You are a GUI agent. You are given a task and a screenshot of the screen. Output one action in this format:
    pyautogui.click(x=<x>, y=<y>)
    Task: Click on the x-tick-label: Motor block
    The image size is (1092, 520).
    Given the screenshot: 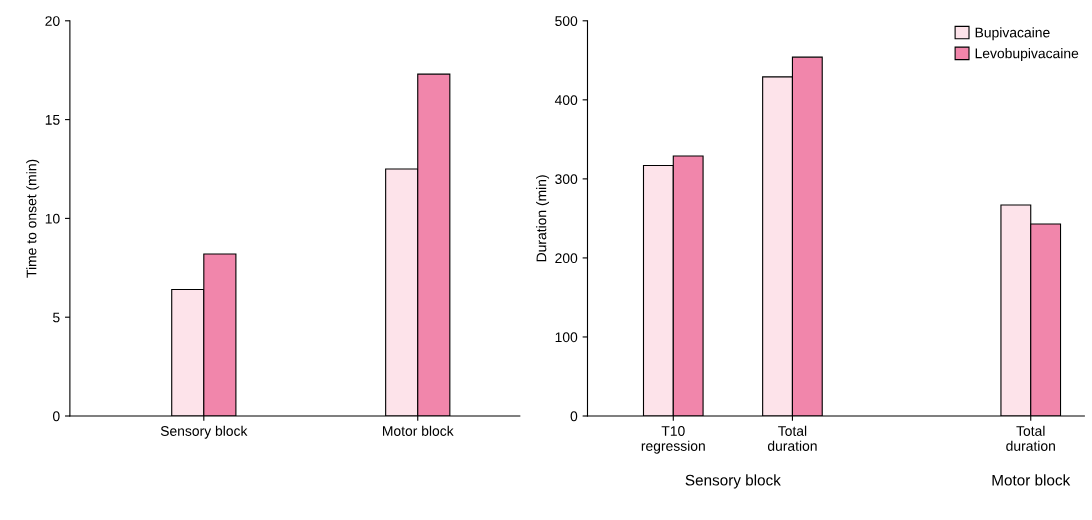 What is the action you would take?
    pyautogui.click(x=418, y=430)
    